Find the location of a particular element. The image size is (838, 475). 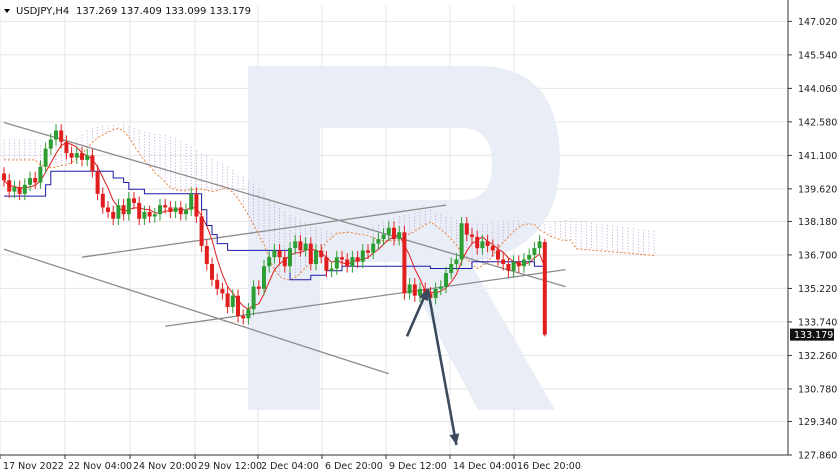

price-tick-label: 132.260 is located at coordinates (817, 356).